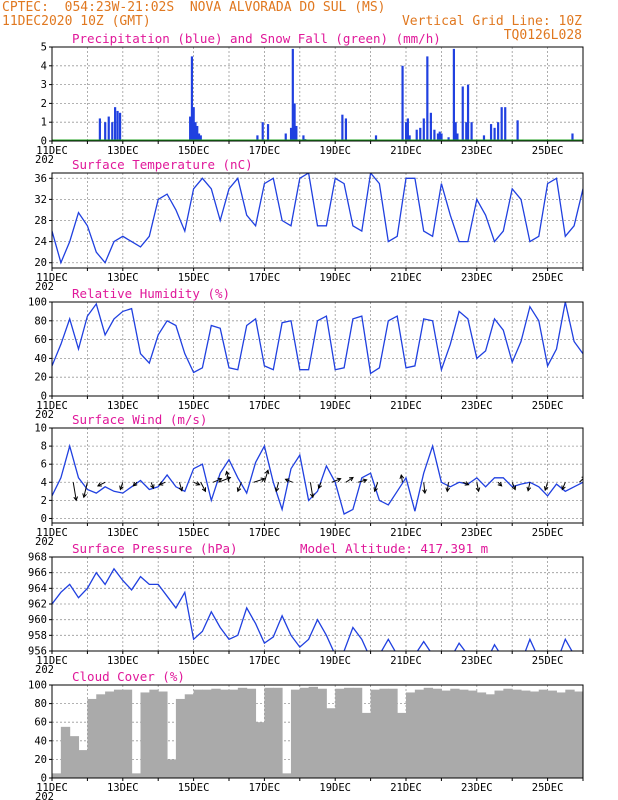  Describe the element at coordinates (139, 419) in the screenshot. I see `panel-title: Surface Wind (m/s)` at that location.